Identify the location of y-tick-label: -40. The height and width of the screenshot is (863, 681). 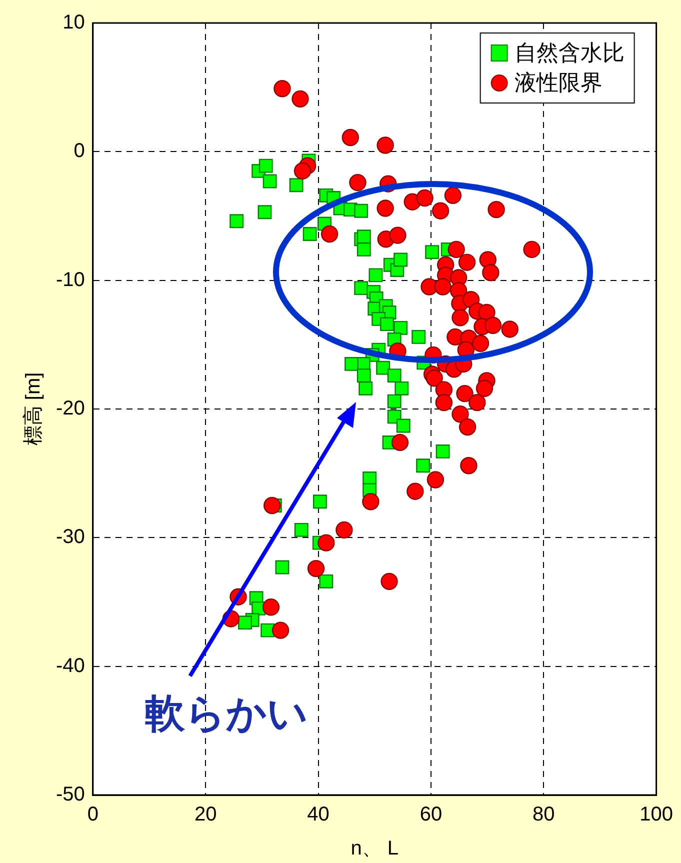
(70, 665).